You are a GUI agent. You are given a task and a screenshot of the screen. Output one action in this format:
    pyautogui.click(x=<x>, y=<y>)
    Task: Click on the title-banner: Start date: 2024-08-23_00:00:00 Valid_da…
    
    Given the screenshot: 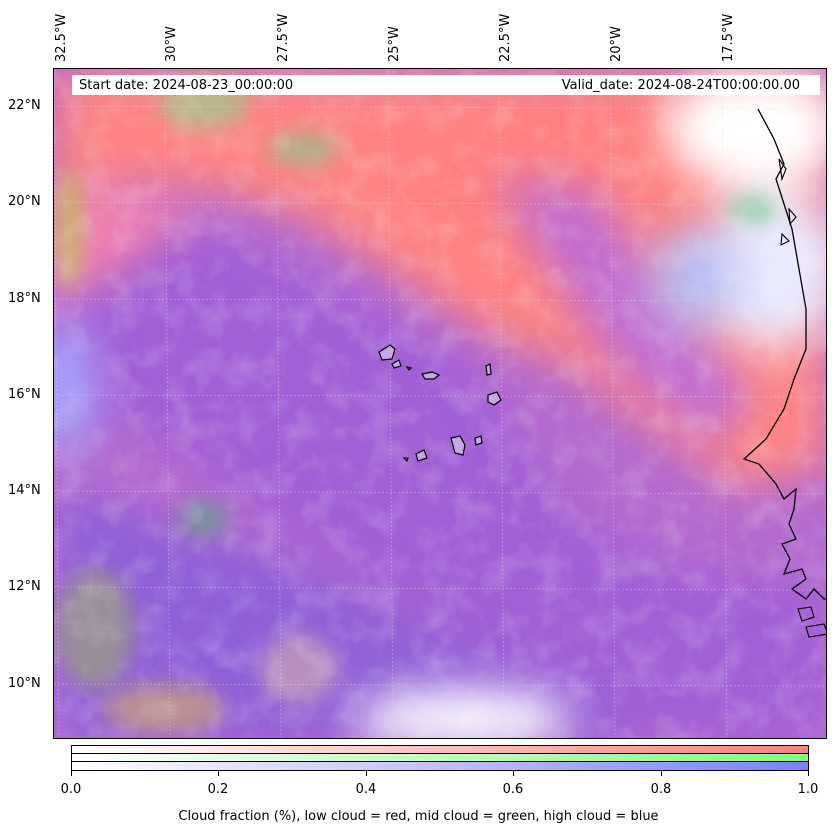 What is the action you would take?
    pyautogui.click(x=446, y=85)
    